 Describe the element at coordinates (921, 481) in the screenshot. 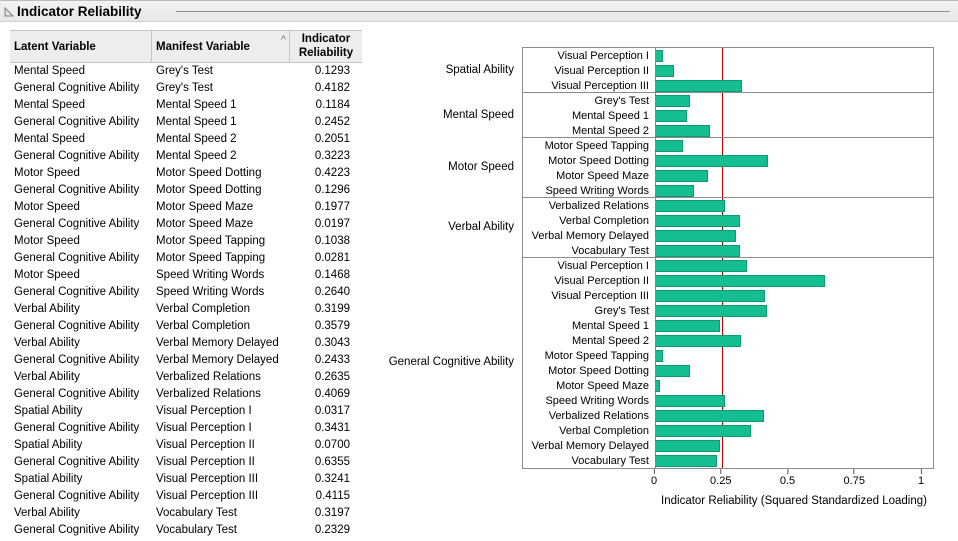

I see `tick-label: 1` at that location.